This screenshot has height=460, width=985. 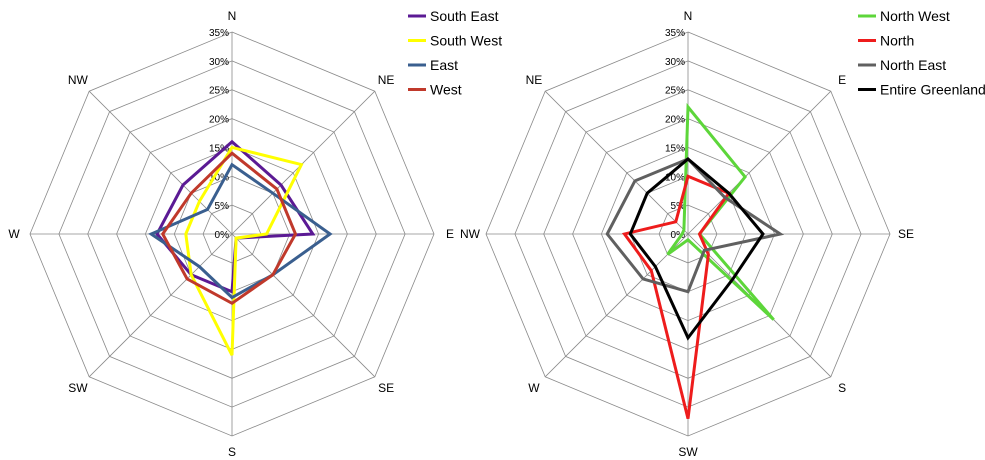 What do you see at coordinates (466, 41) in the screenshot?
I see `legend-label: South West` at bounding box center [466, 41].